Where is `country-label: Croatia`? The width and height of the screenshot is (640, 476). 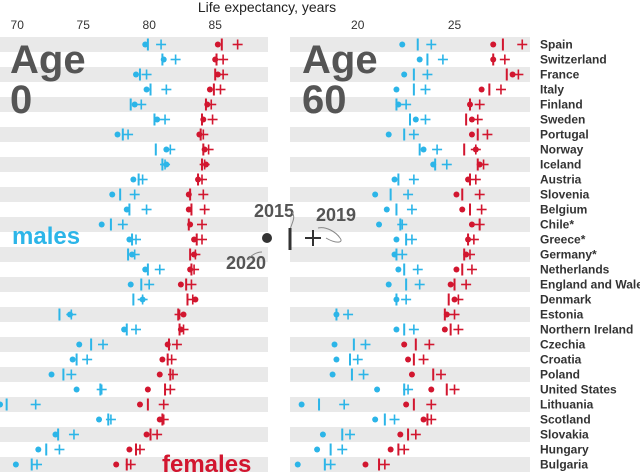
country-label: Croatia is located at coordinates (561, 360).